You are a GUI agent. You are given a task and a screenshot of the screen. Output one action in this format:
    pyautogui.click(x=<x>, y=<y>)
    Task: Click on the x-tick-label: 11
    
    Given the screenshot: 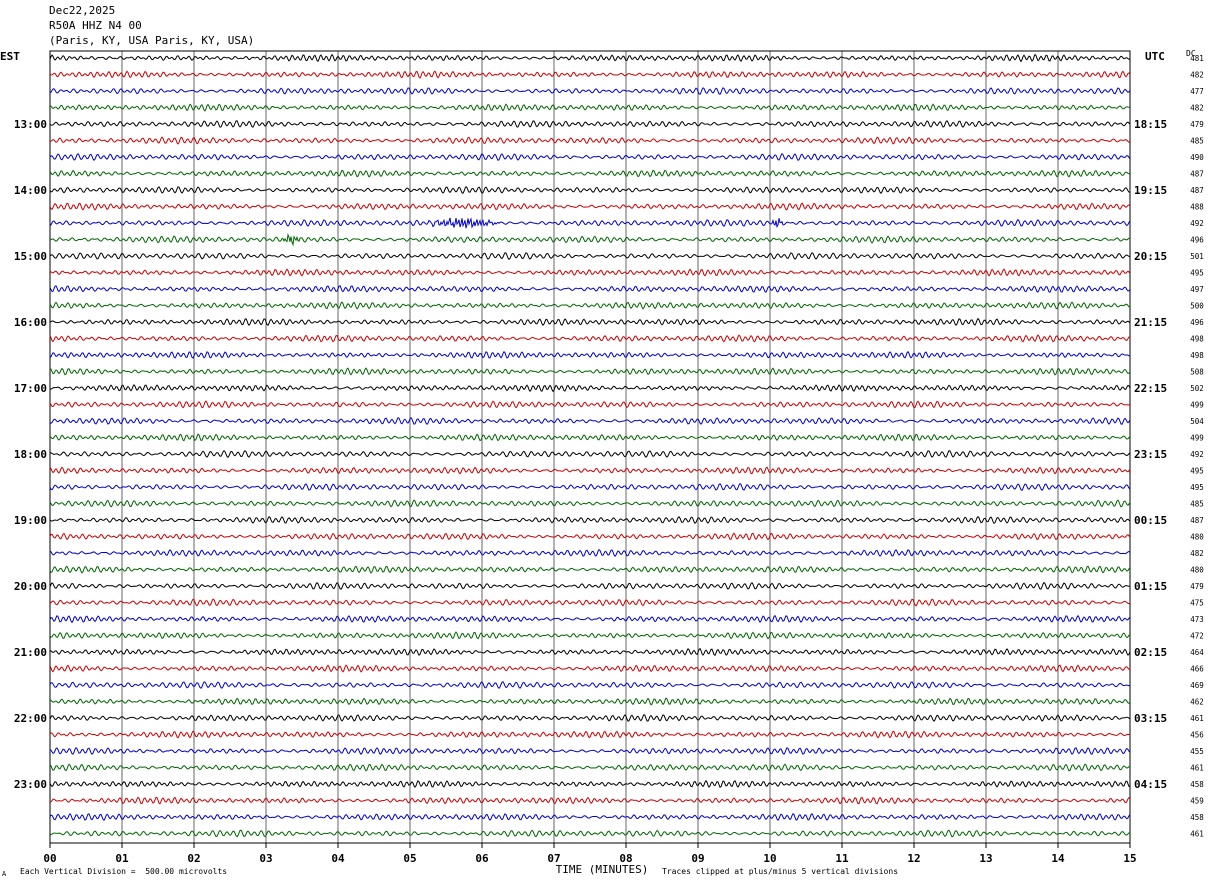 What is the action you would take?
    pyautogui.click(x=842, y=858)
    